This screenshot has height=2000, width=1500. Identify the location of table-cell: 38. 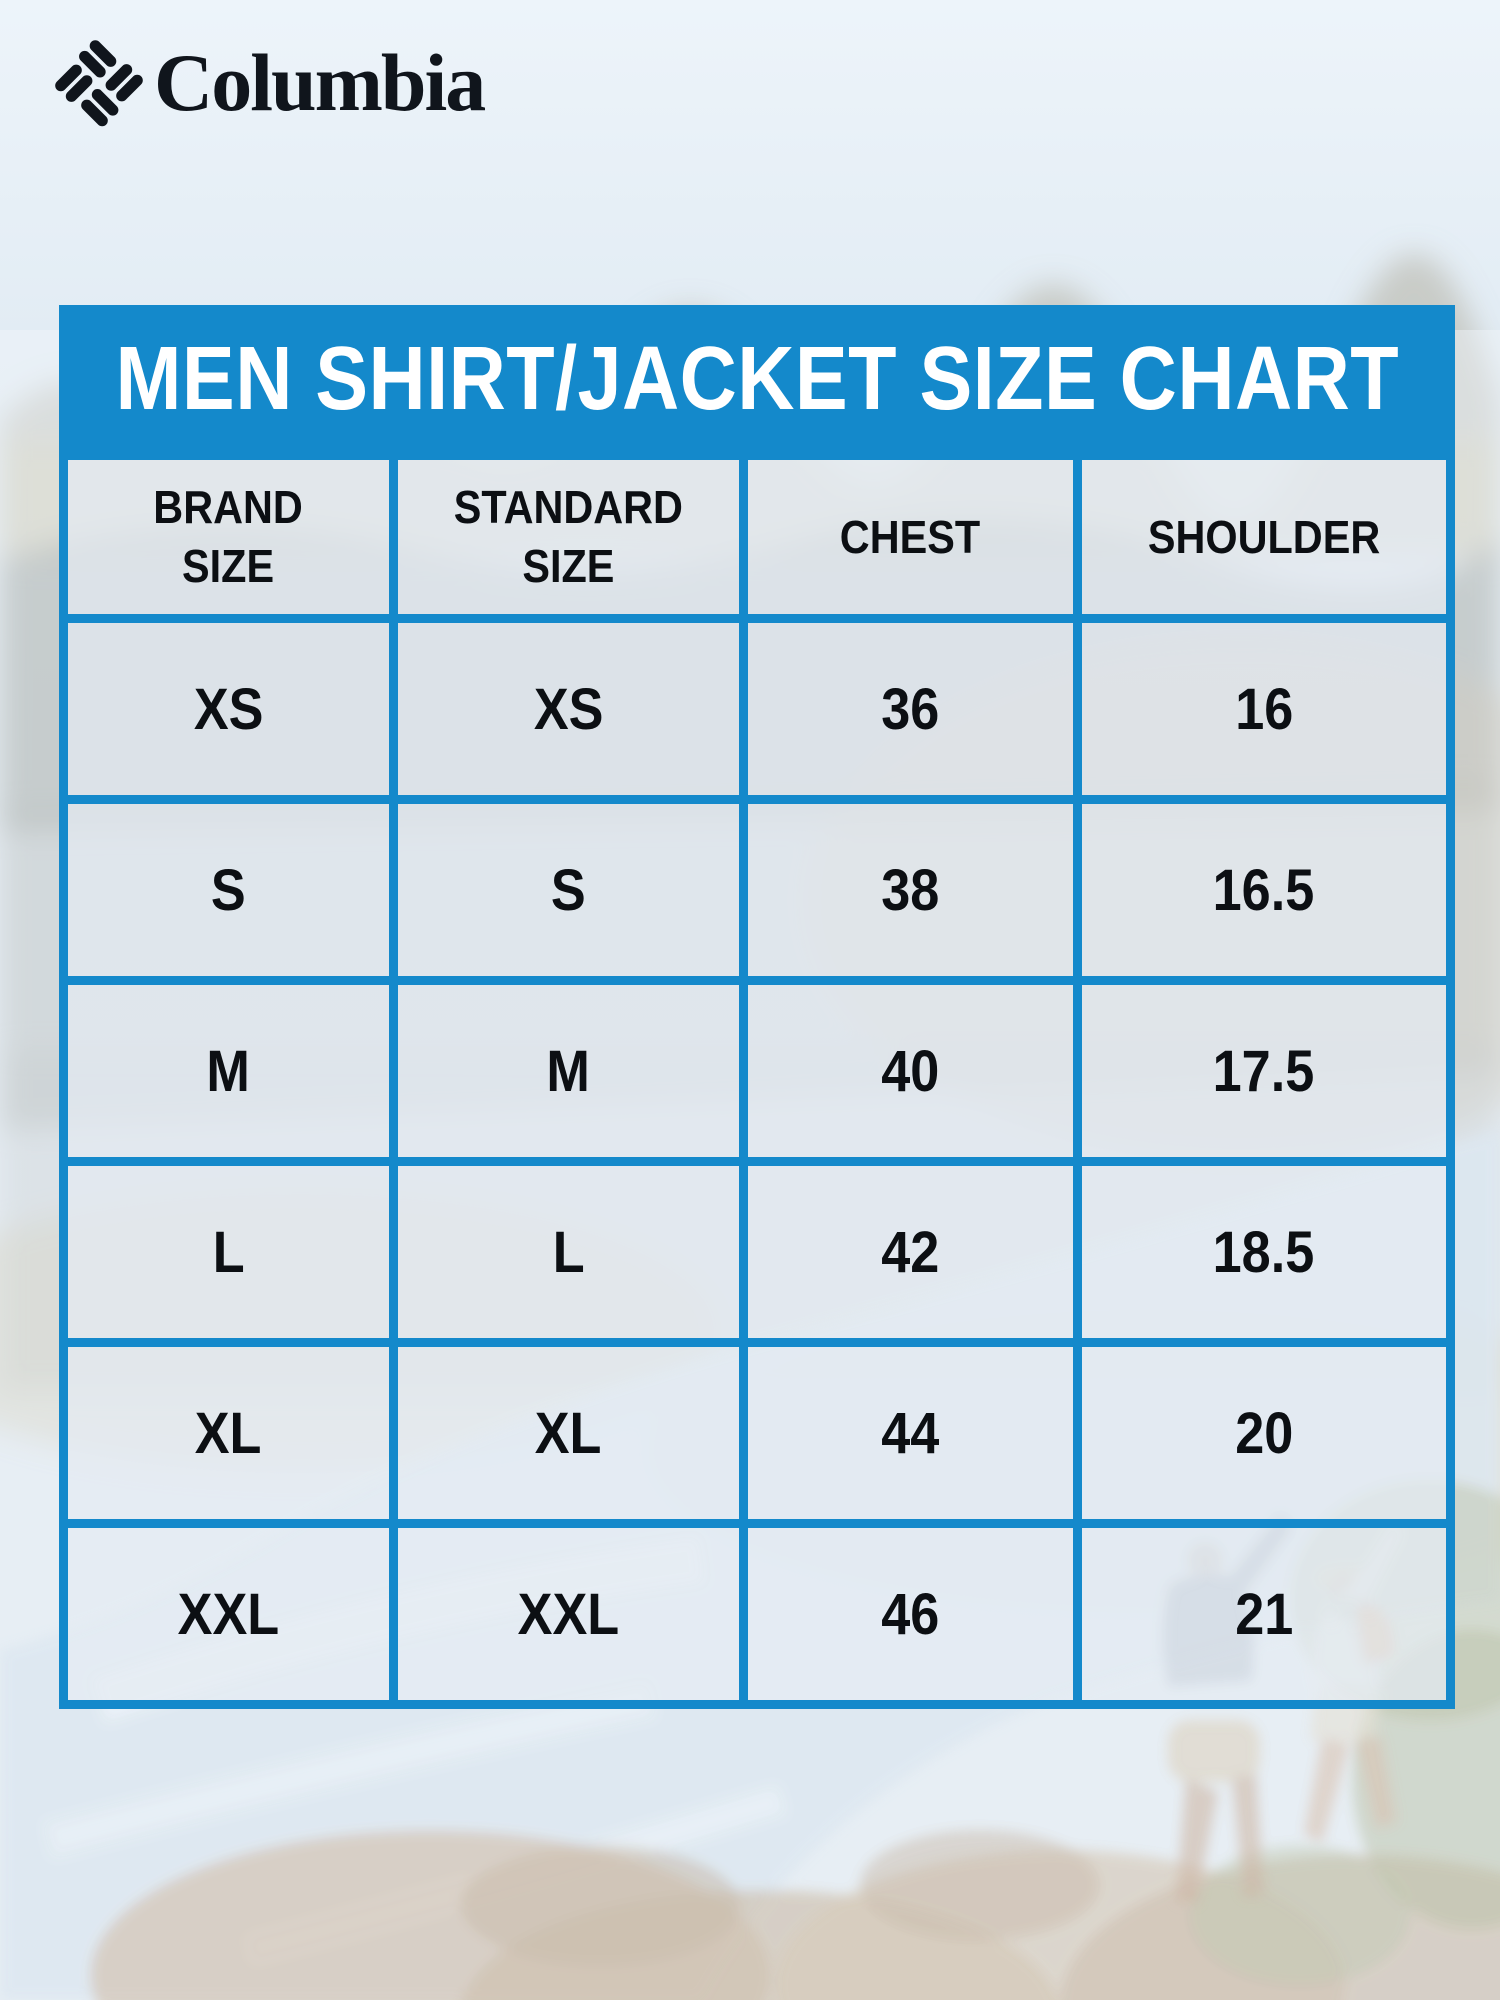
(910, 890).